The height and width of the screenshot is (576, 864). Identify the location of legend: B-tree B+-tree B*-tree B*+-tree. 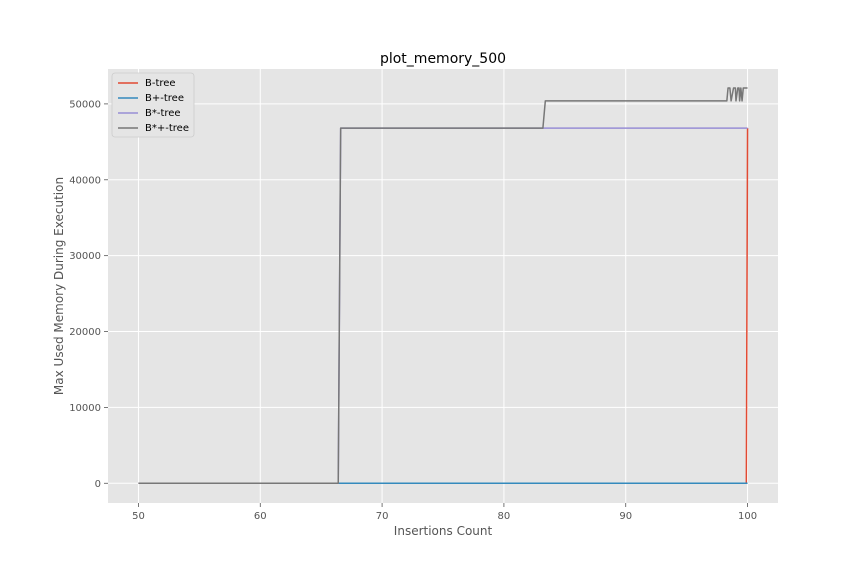
(153, 105).